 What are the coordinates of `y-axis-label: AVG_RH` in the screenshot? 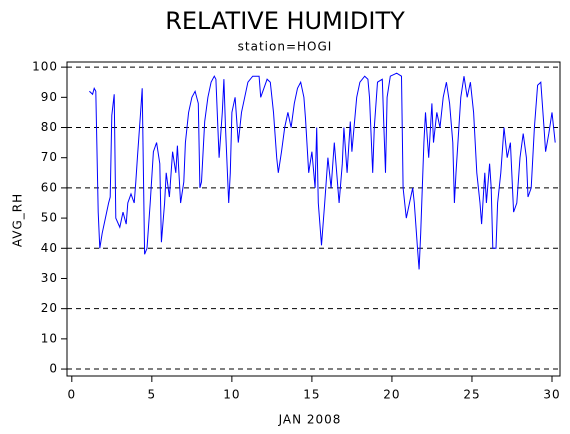 It's located at (18, 220).